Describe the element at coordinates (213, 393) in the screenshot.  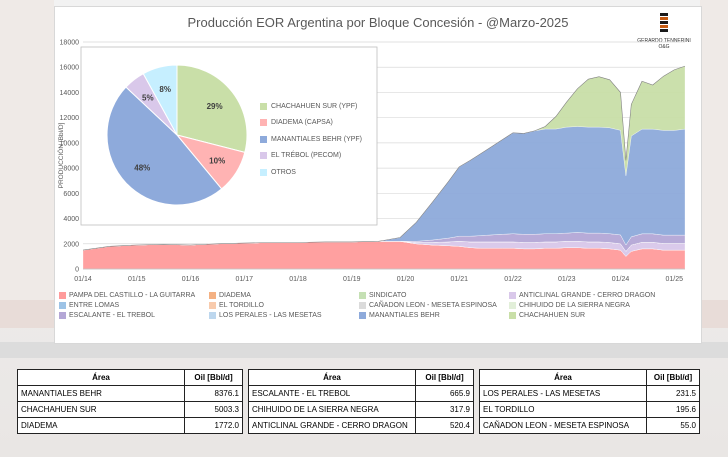
I see `cell-oil: 8376.1` at that location.